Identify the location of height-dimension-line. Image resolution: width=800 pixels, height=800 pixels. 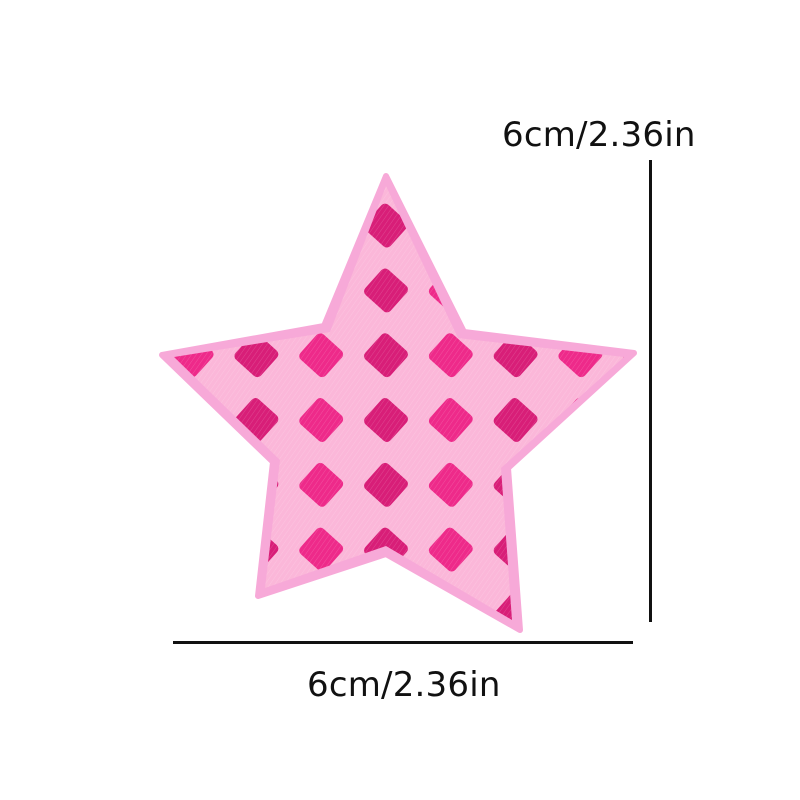
(650, 391).